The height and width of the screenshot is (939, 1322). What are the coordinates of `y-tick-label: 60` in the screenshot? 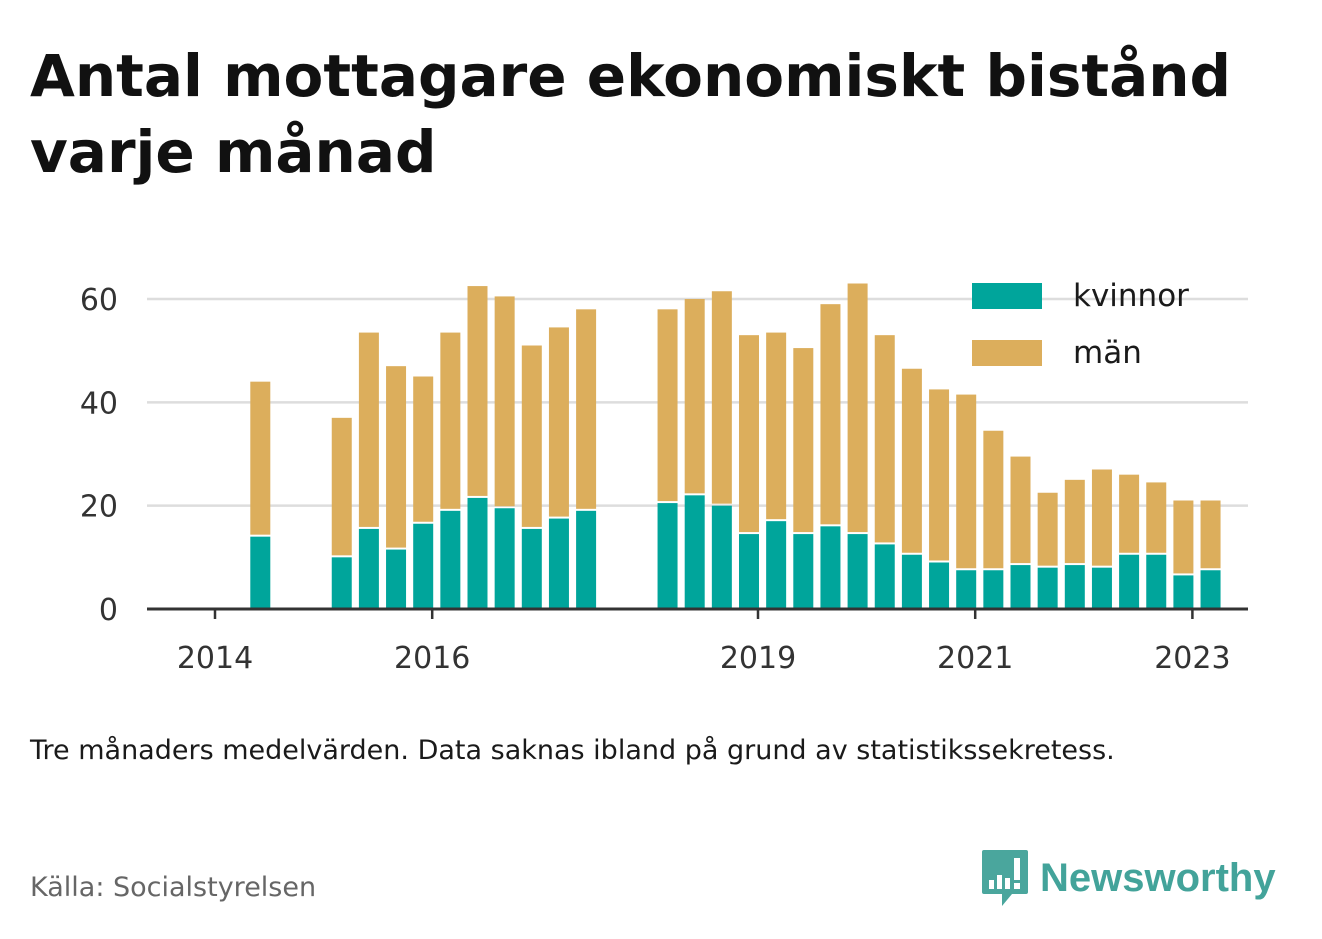 It's located at (99, 300).